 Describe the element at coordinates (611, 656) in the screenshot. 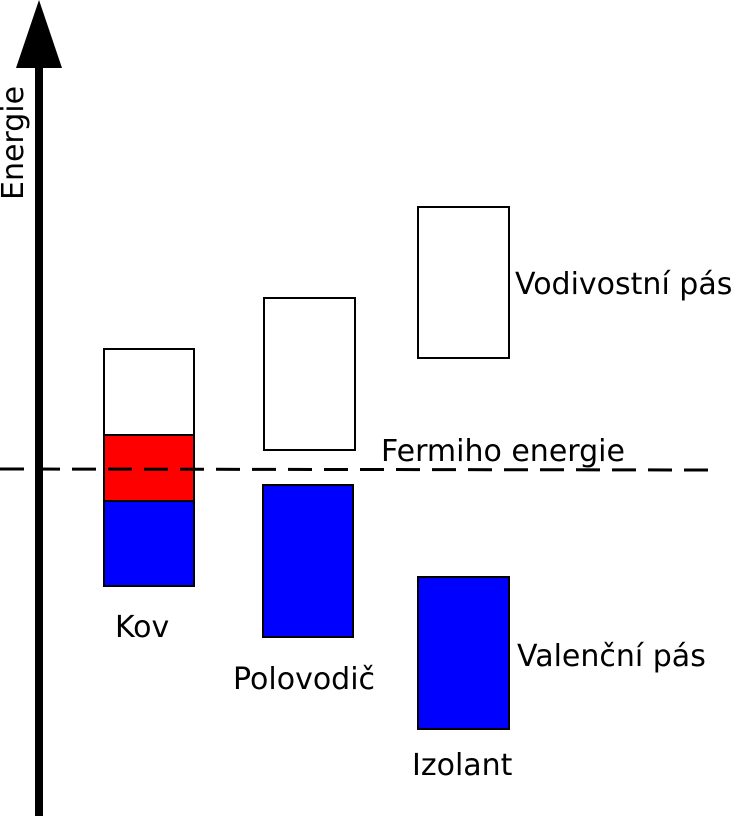

I see `valence-band-label: Valenční pás` at that location.